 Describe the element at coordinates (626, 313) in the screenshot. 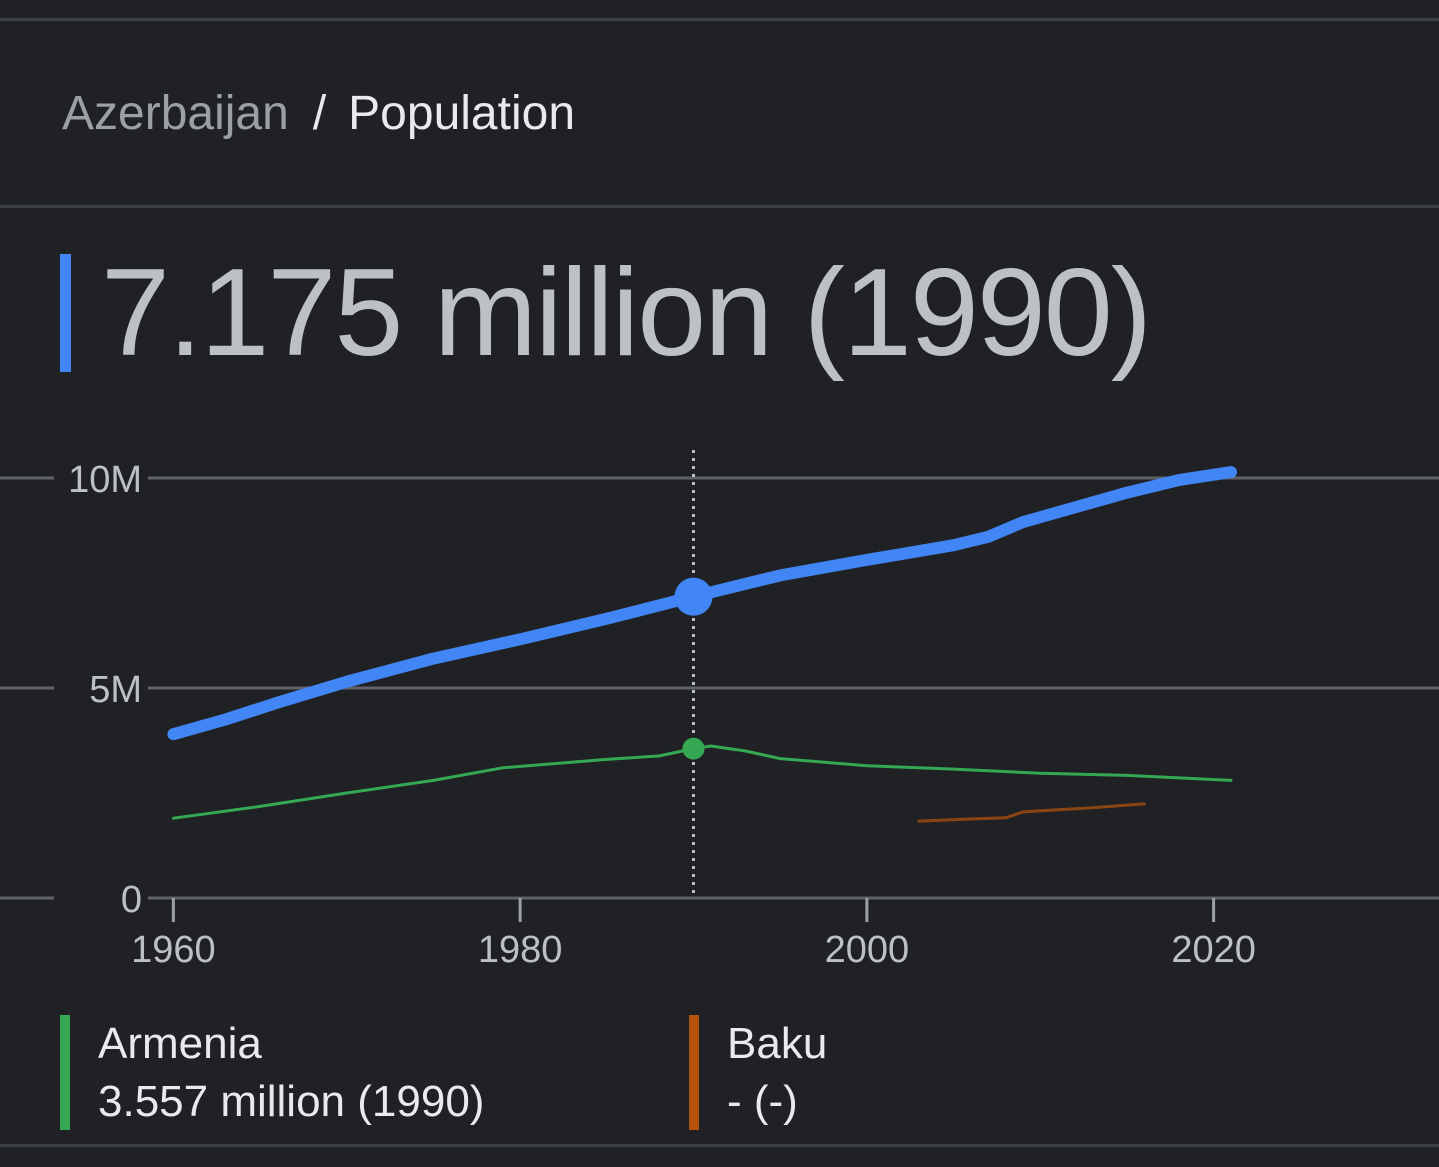

I see `headline-text: 7.175 million (1990)` at that location.